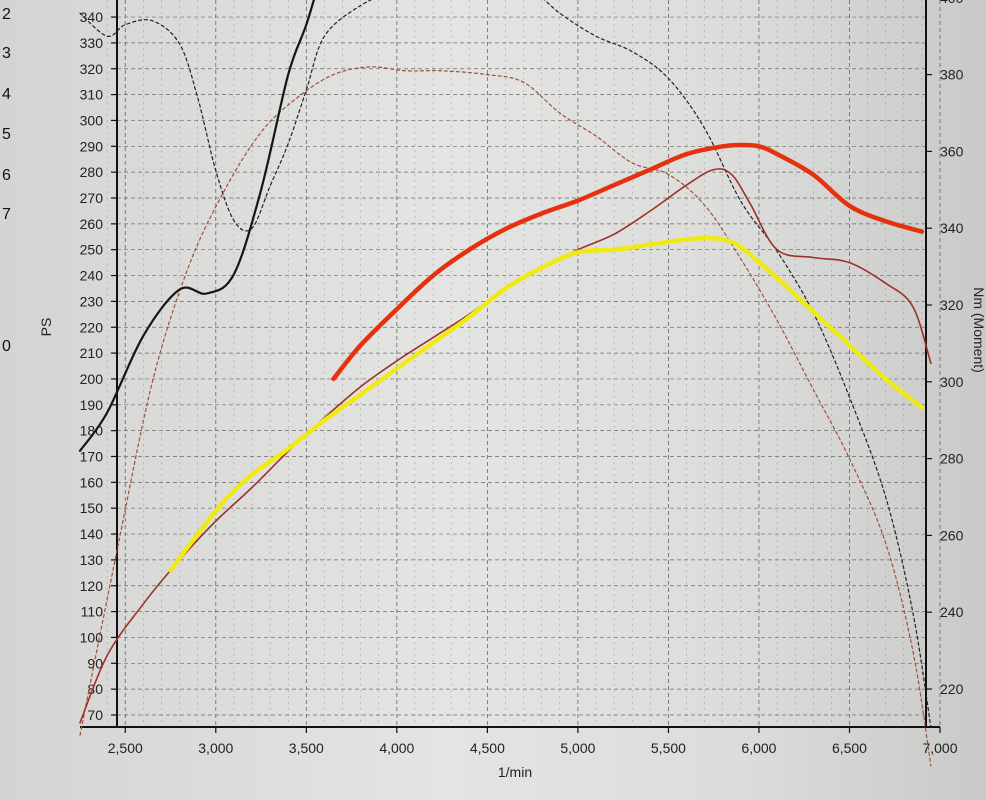  Describe the element at coordinates (6, 346) in the screenshot. I see `edge-fragment: 0` at that location.